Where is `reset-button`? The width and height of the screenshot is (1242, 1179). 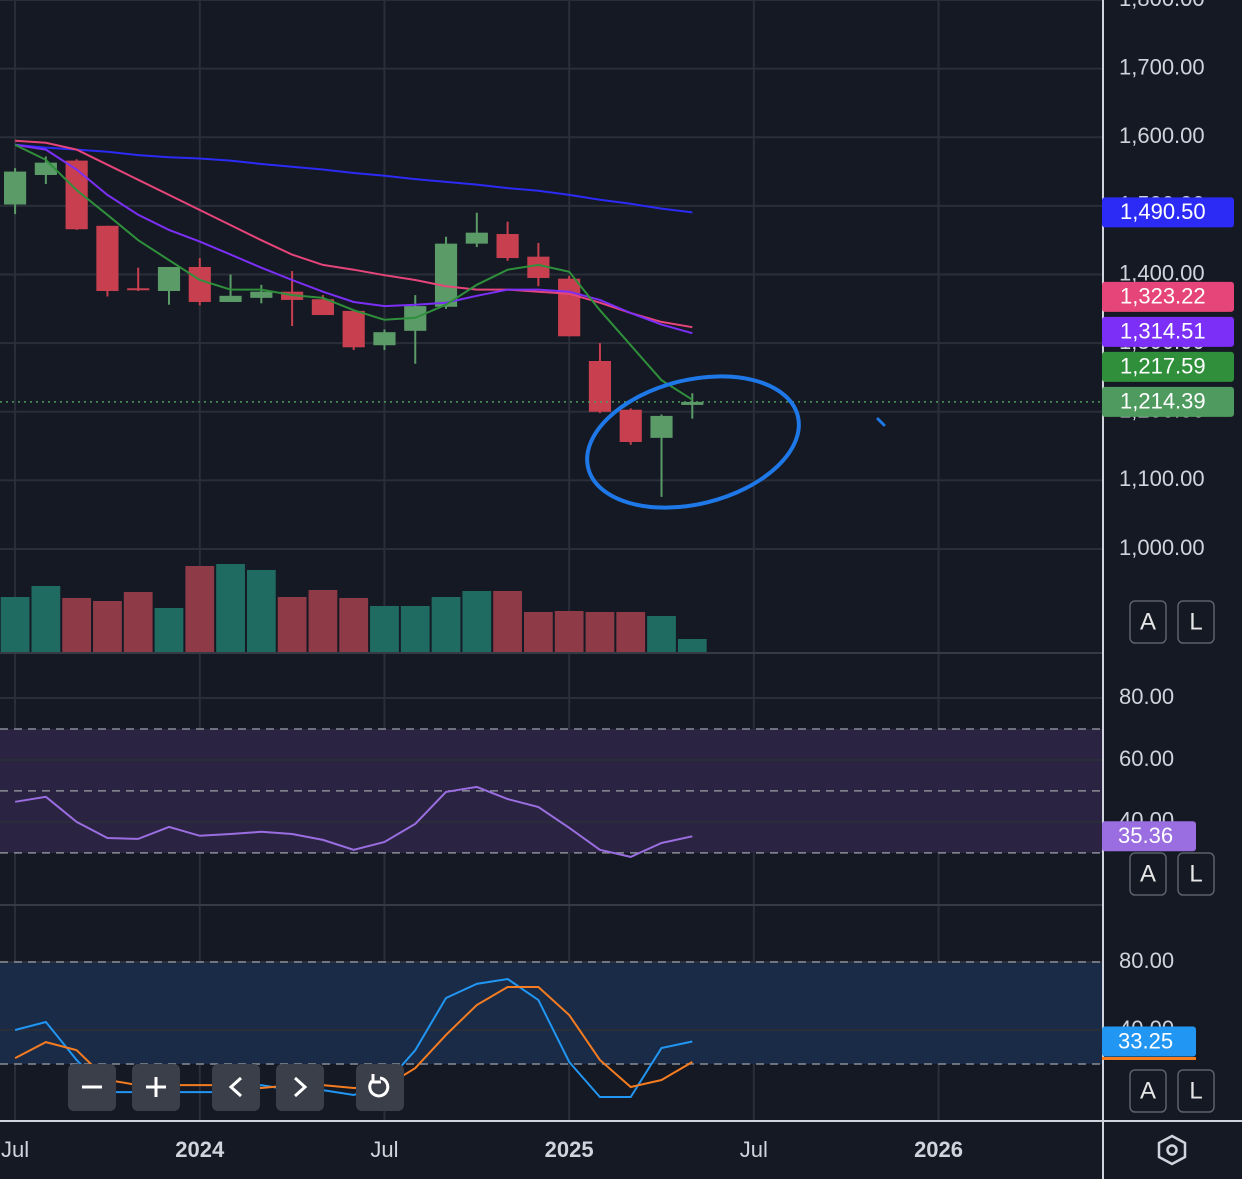 reset-button is located at coordinates (380, 1087).